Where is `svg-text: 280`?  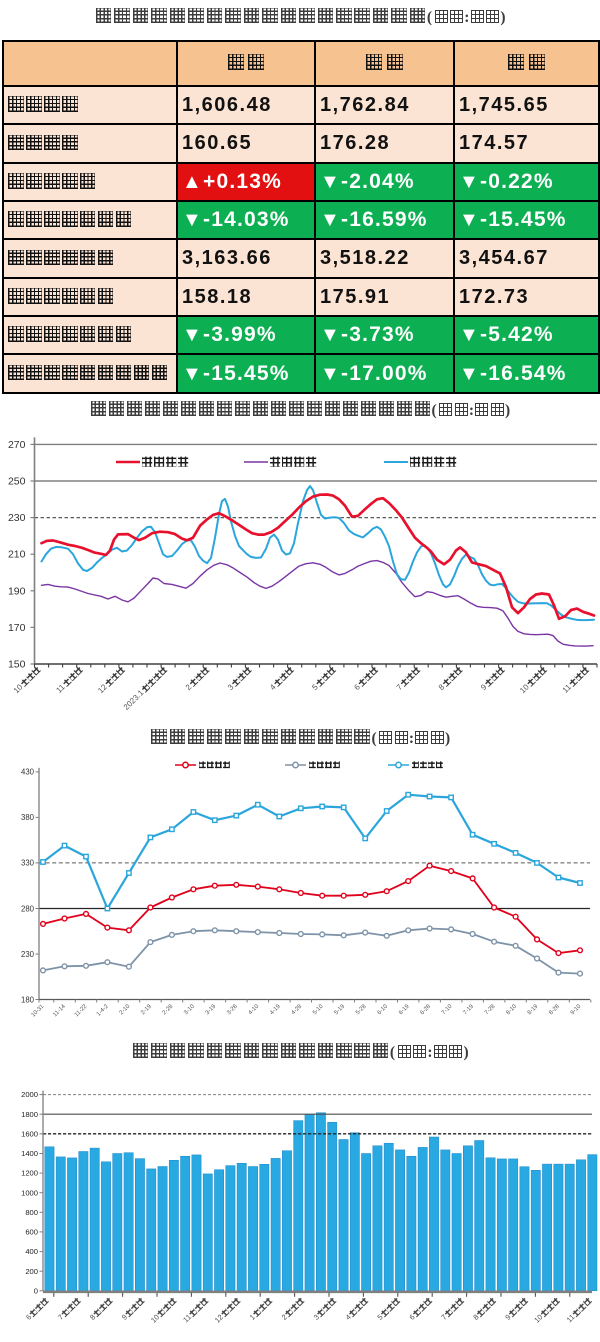
svg-text: 280 is located at coordinates (28, 908).